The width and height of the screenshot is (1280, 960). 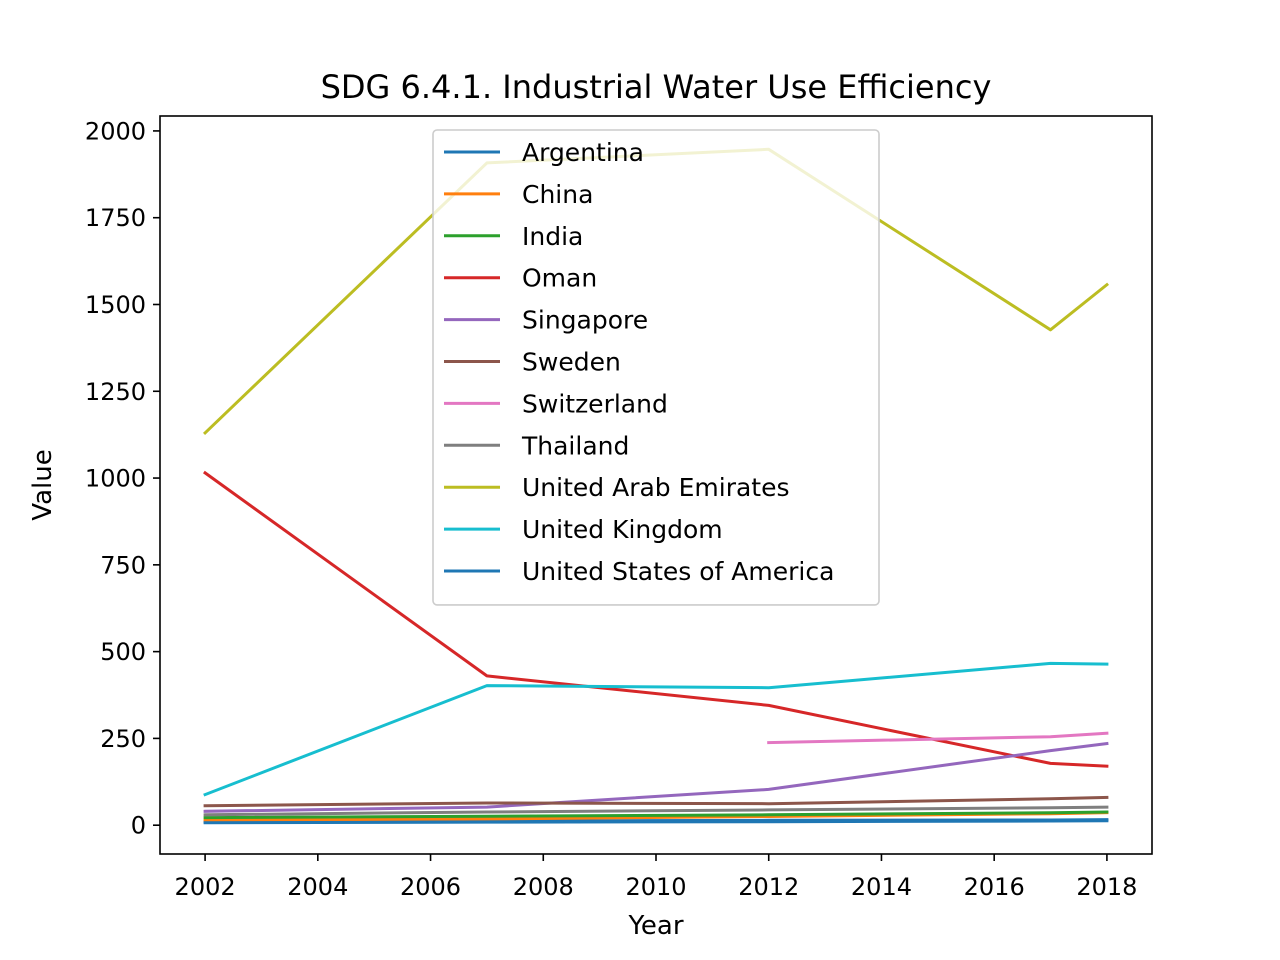 What do you see at coordinates (575, 445) in the screenshot?
I see `legend-label: Thailand` at bounding box center [575, 445].